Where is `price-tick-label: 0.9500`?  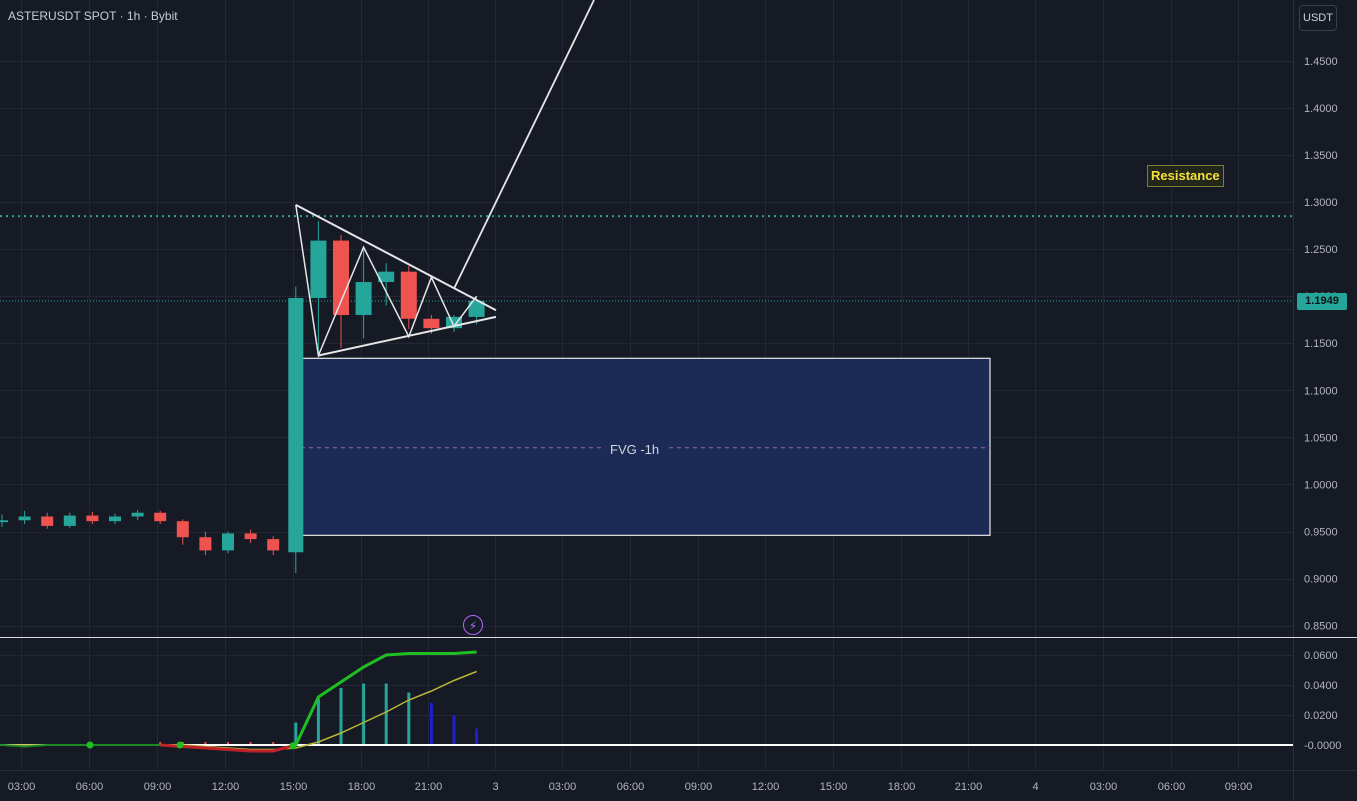 price-tick-label: 0.9500 is located at coordinates (1321, 533).